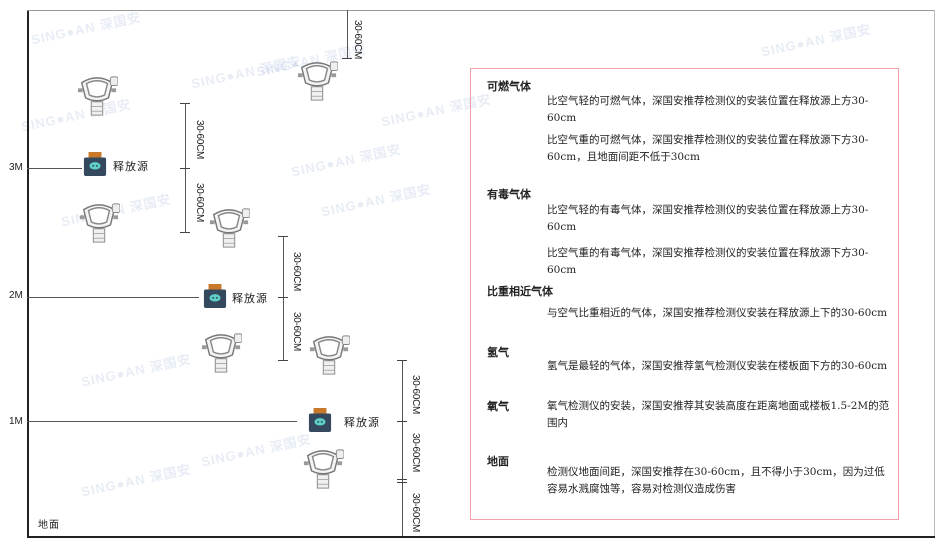  What do you see at coordinates (708, 218) in the screenshot?
I see `toxic-light-text: 比空气轻的有毒气体，深国安推荐检测仪的安装位置在释放源上方30-60cm` at bounding box center [708, 218].